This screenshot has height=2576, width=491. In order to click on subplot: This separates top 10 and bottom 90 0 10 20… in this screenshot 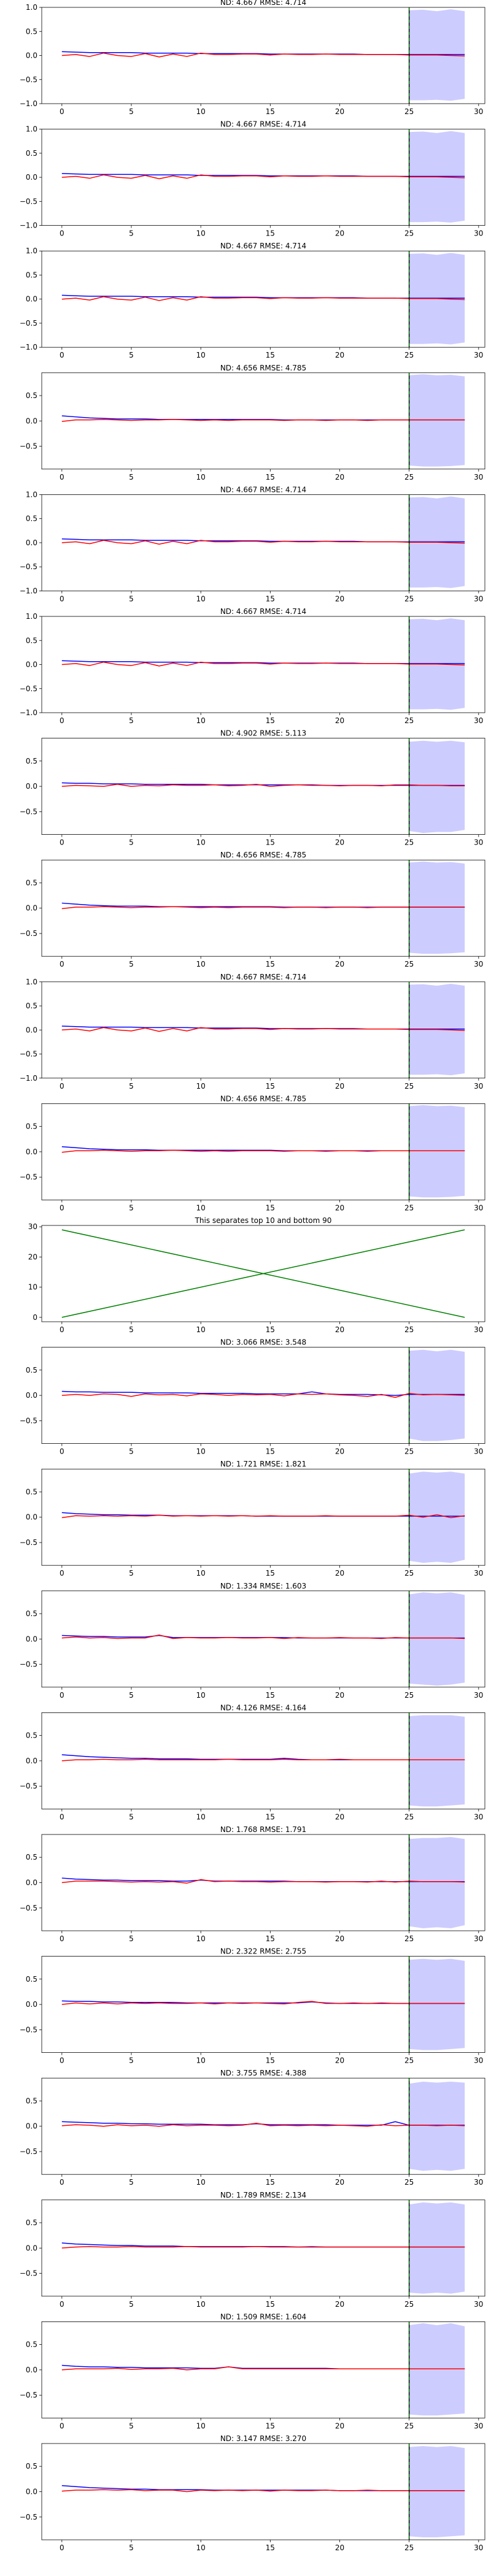, I will do `click(256, 1275)`.